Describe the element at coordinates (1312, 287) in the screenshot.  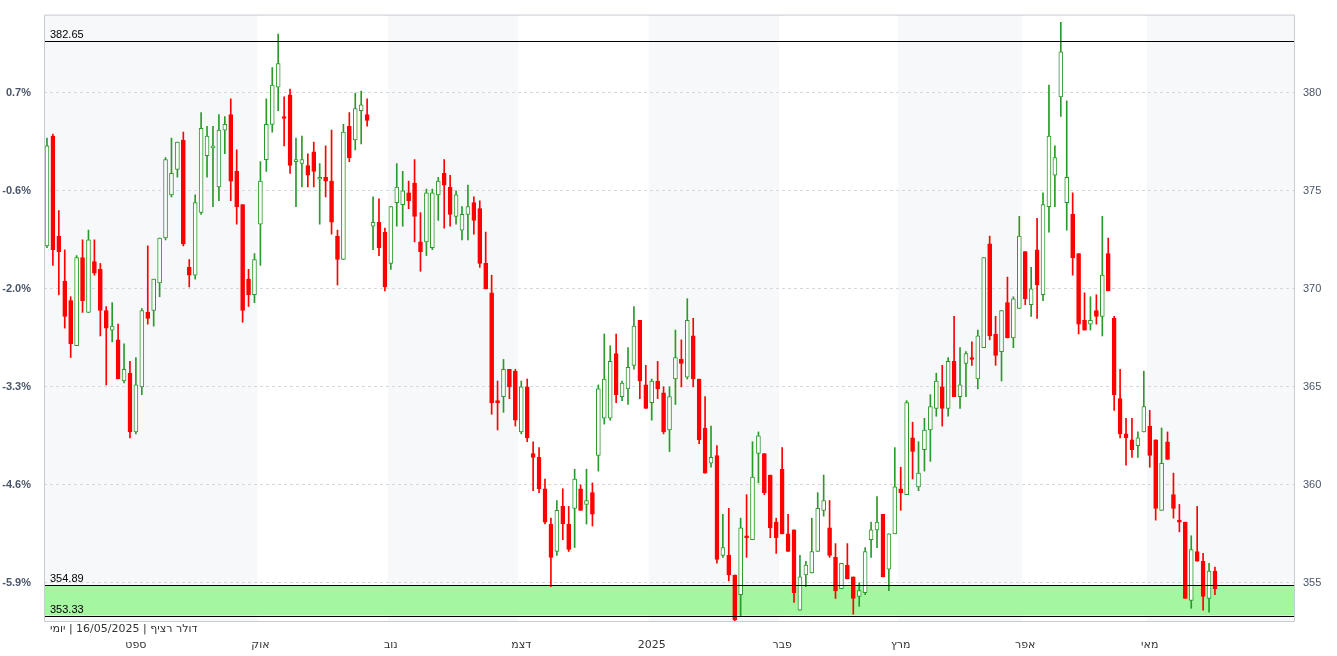
I see `y-tick-label: 370` at that location.